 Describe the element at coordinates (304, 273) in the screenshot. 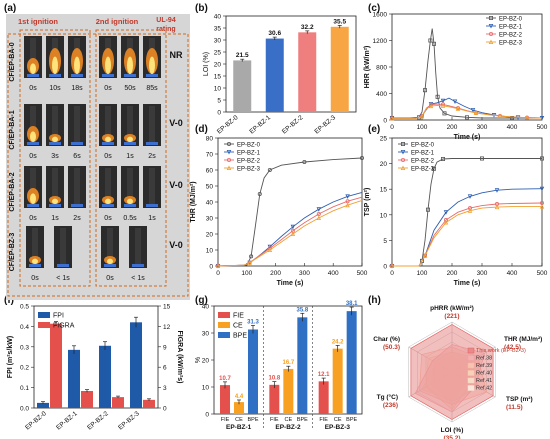

I see `thr-x-tick-label: 300` at that location.